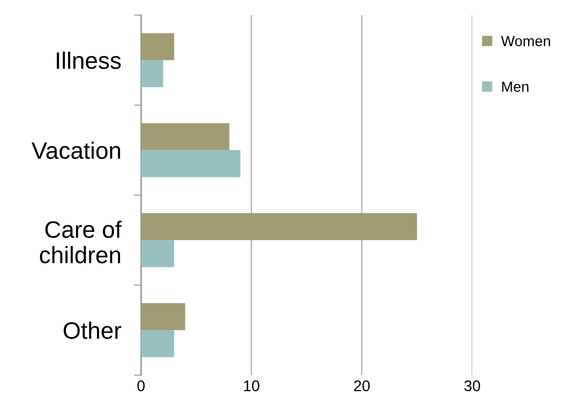 This screenshot has height=410, width=571. Describe the element at coordinates (141, 386) in the screenshot. I see `x-tick-label: 0` at that location.